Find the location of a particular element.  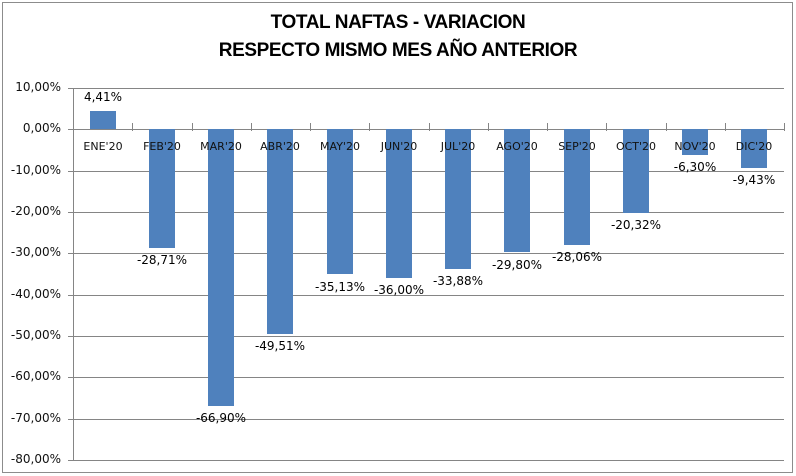

data-label: -66,90% is located at coordinates (221, 418).